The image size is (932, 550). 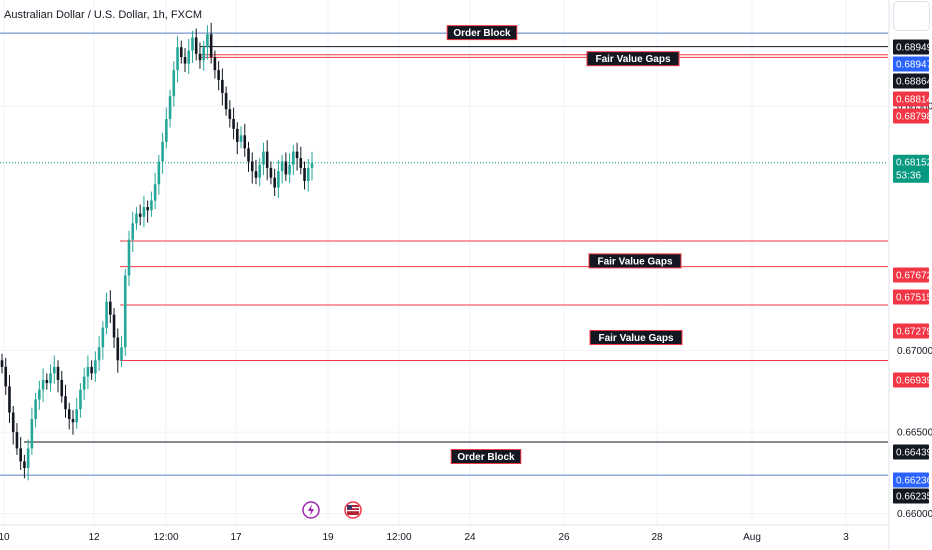 What do you see at coordinates (914, 453) in the screenshot?
I see `price-tag-label: 0.66439` at bounding box center [914, 453].